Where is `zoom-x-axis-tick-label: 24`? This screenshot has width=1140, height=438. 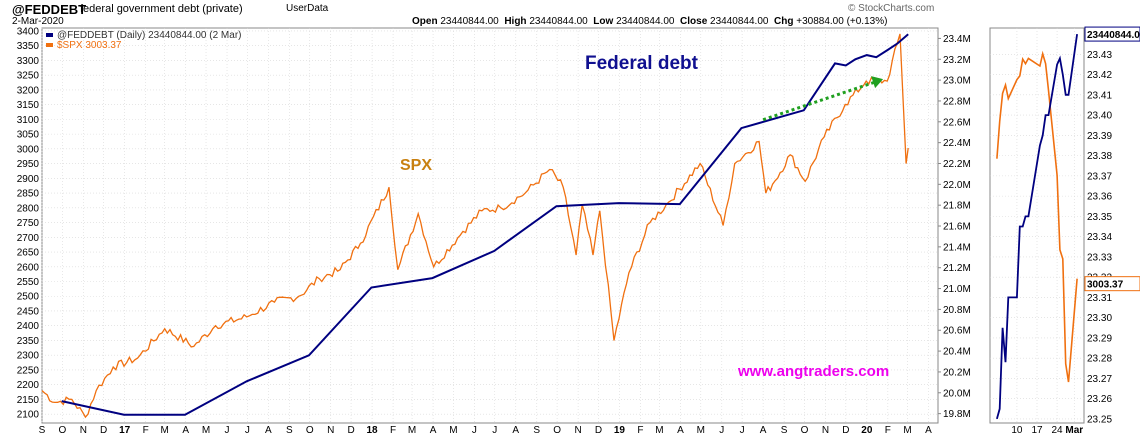 zoom-x-axis-tick-label: 24 is located at coordinates (1058, 430).